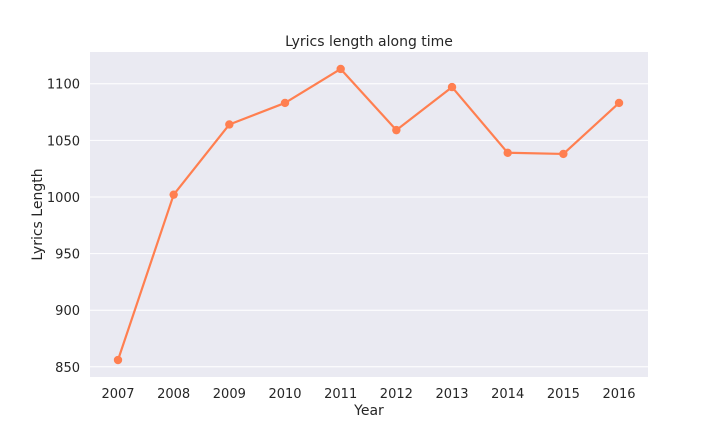 The height and width of the screenshot is (432, 720). Describe the element at coordinates (63, 198) in the screenshot. I see `y-tick-label-1000: 1000` at that location.